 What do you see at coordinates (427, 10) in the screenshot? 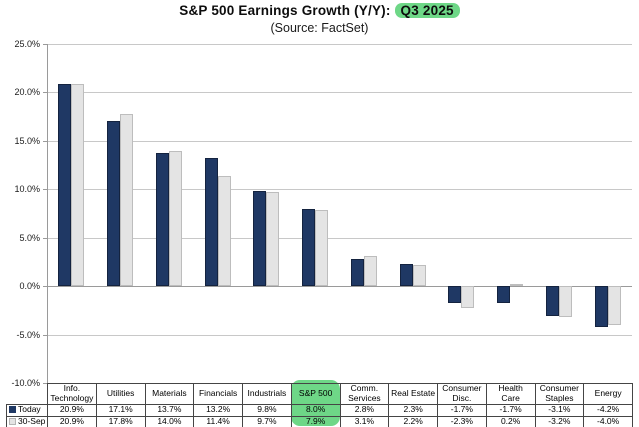
I see `chart-title-highlight: Q3 2025` at bounding box center [427, 10].